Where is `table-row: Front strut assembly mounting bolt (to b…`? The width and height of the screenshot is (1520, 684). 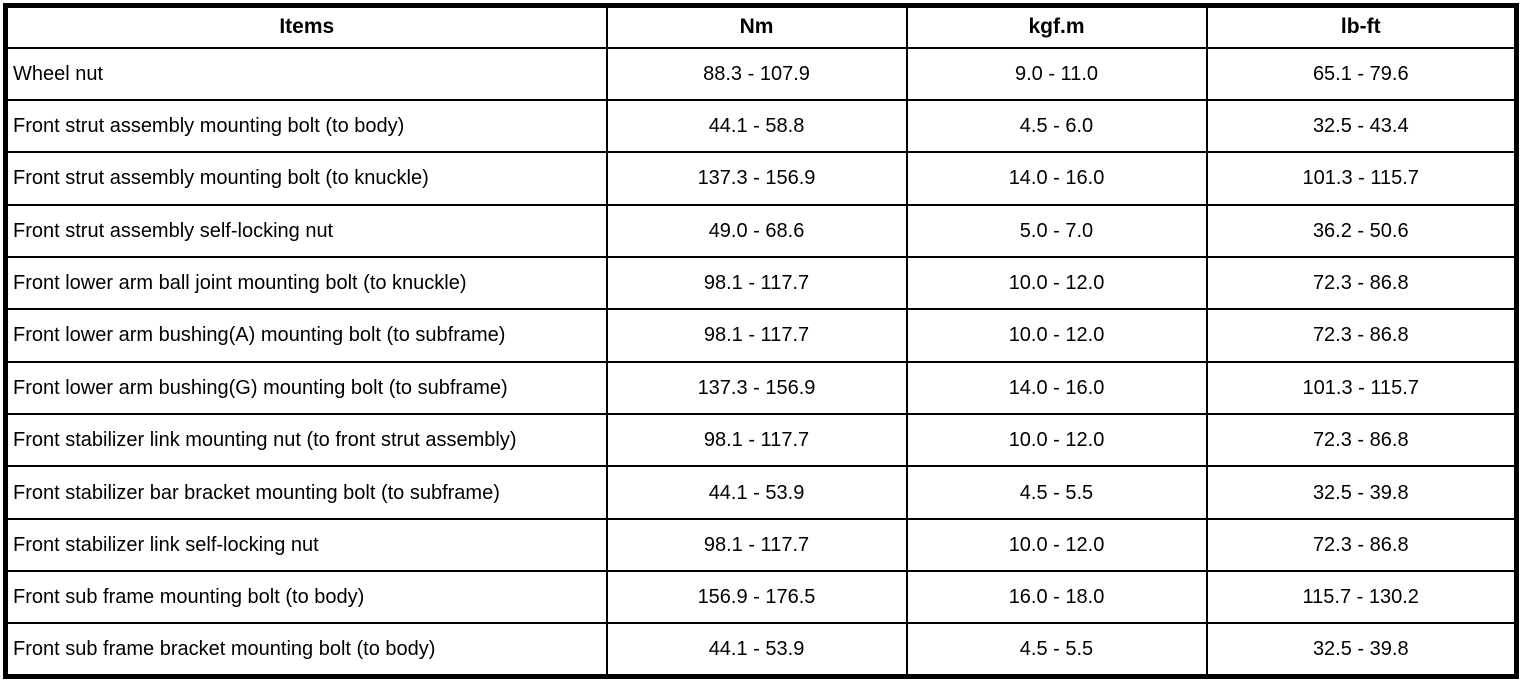
table-row: Front strut assembly mounting bolt (to b… is located at coordinates (761, 126).